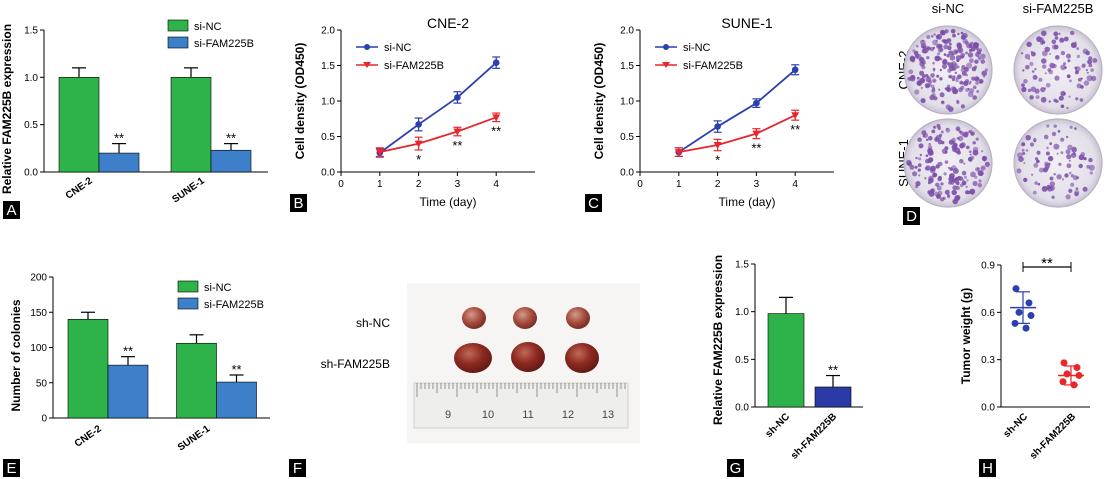  Describe the element at coordinates (496, 184) in the screenshot. I see `x-tick-label: 4` at that location.